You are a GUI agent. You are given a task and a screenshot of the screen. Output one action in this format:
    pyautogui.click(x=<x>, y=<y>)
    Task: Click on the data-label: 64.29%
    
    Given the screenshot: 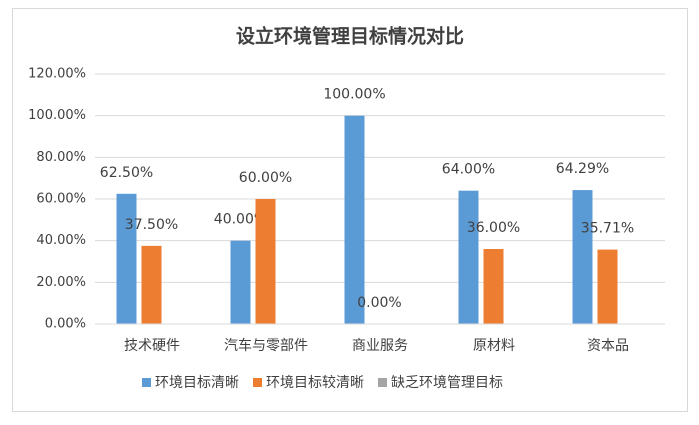 What is the action you would take?
    pyautogui.click(x=582, y=169)
    